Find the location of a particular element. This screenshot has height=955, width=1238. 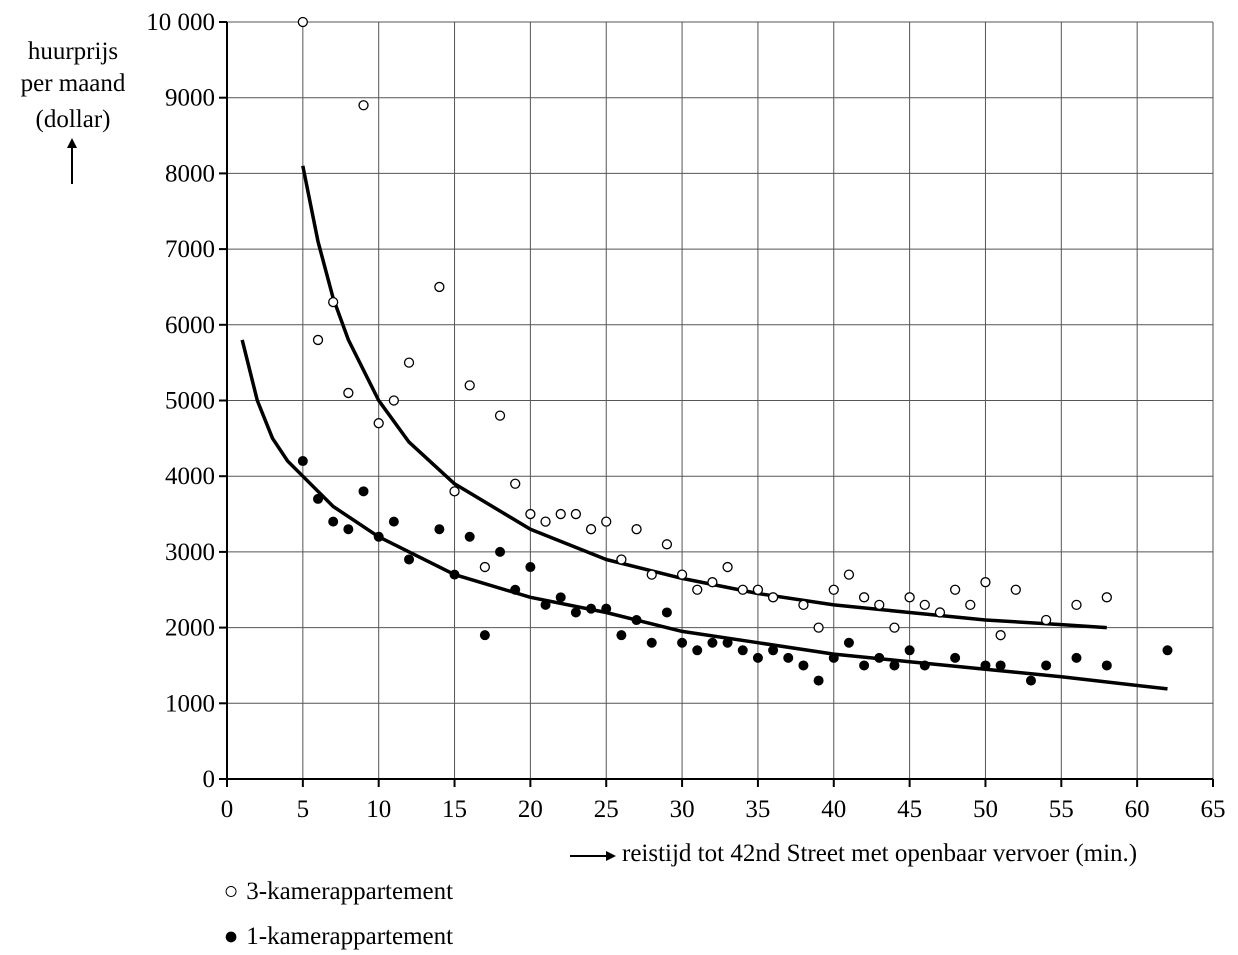

x-tick-label: 30 is located at coordinates (682, 809).